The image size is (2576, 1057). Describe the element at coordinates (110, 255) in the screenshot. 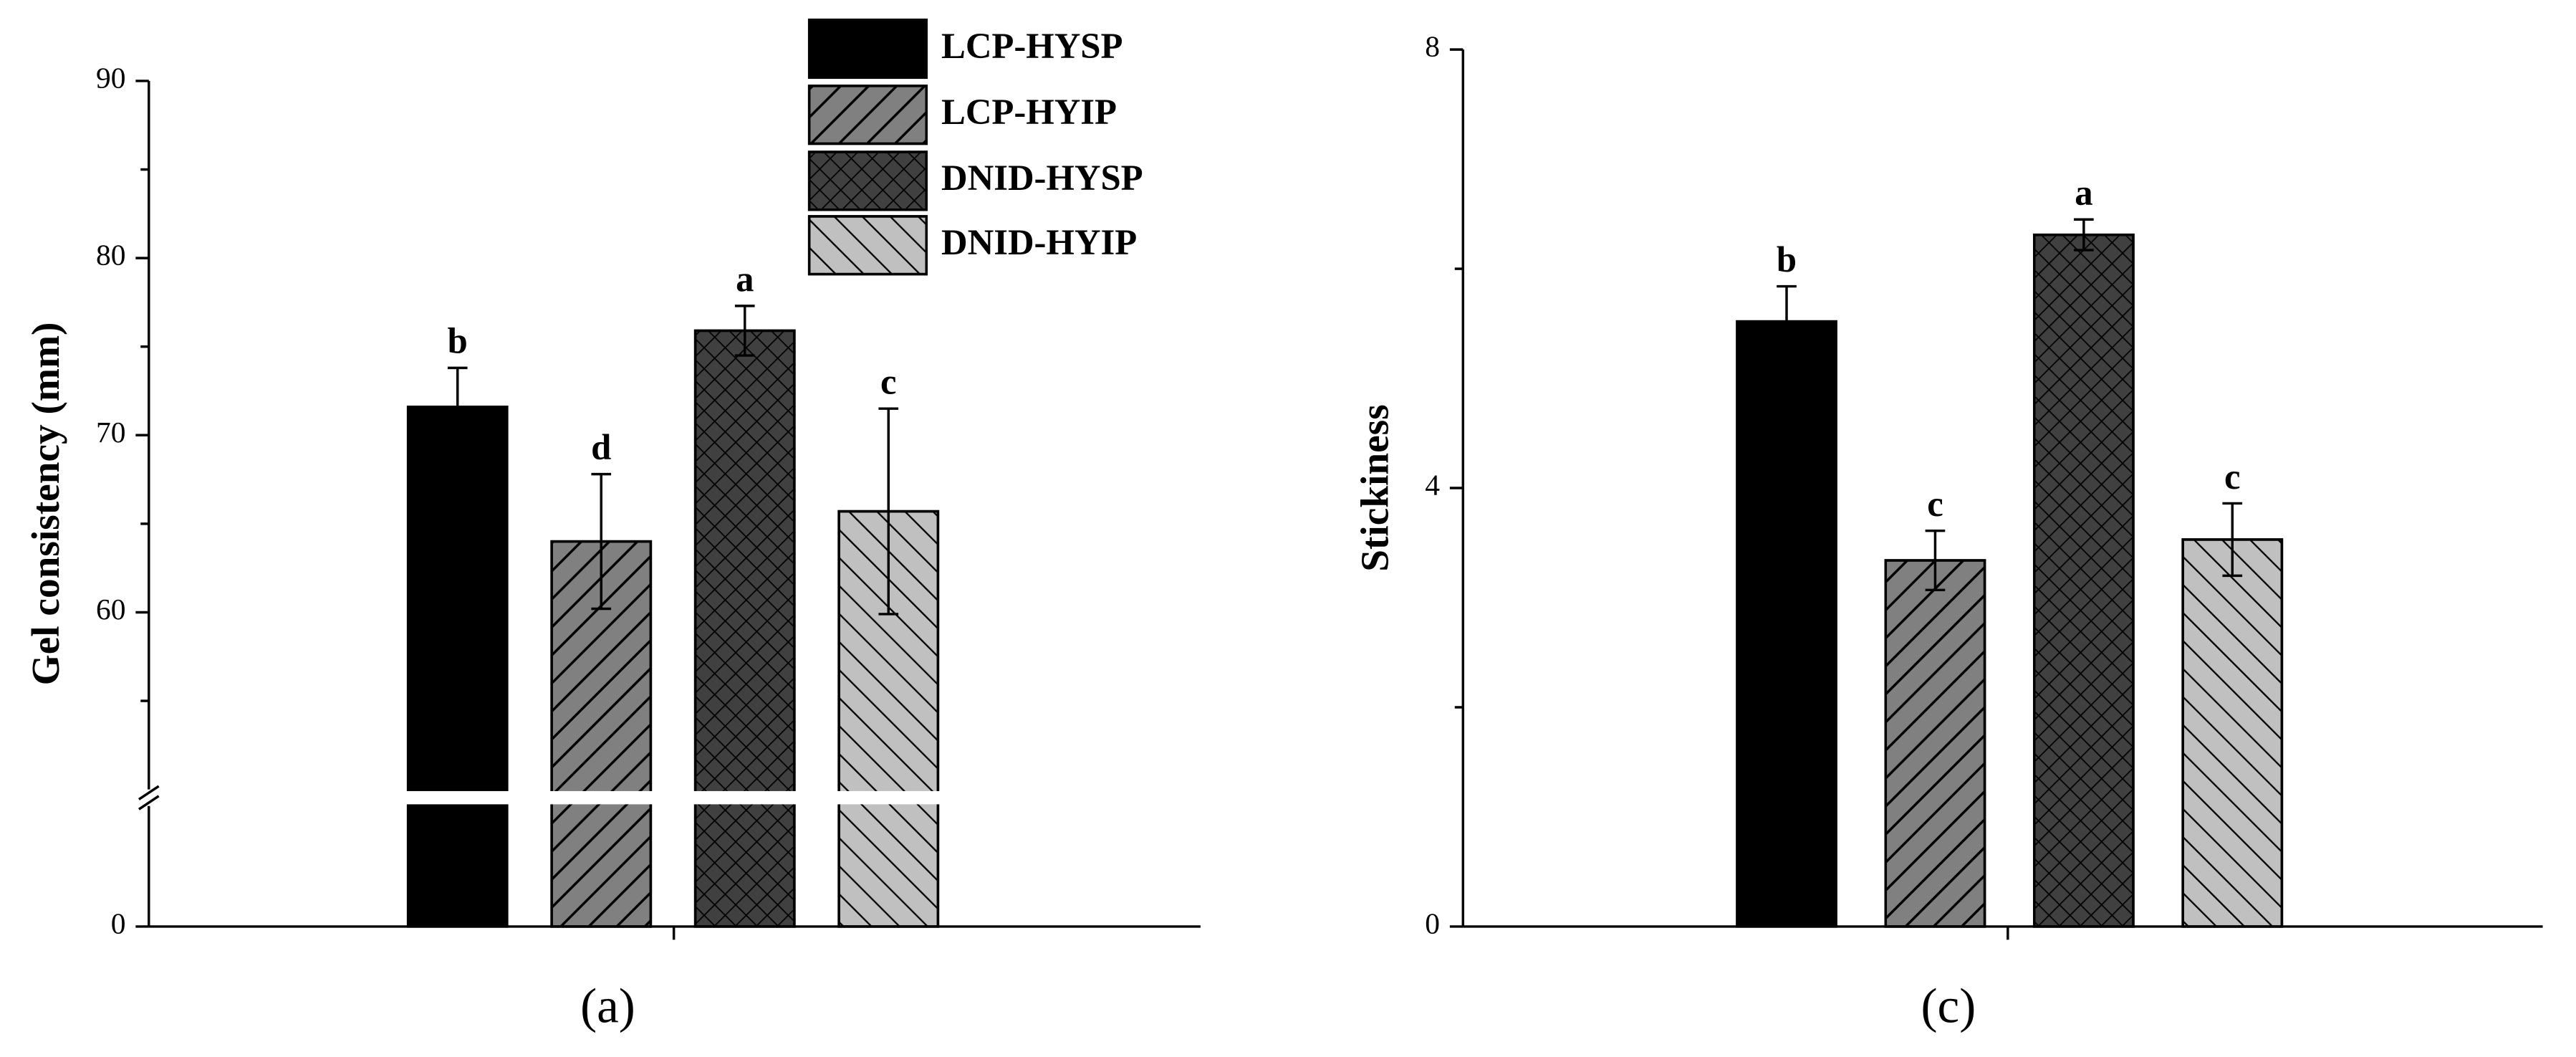

I see `y-tick-label: 80` at that location.